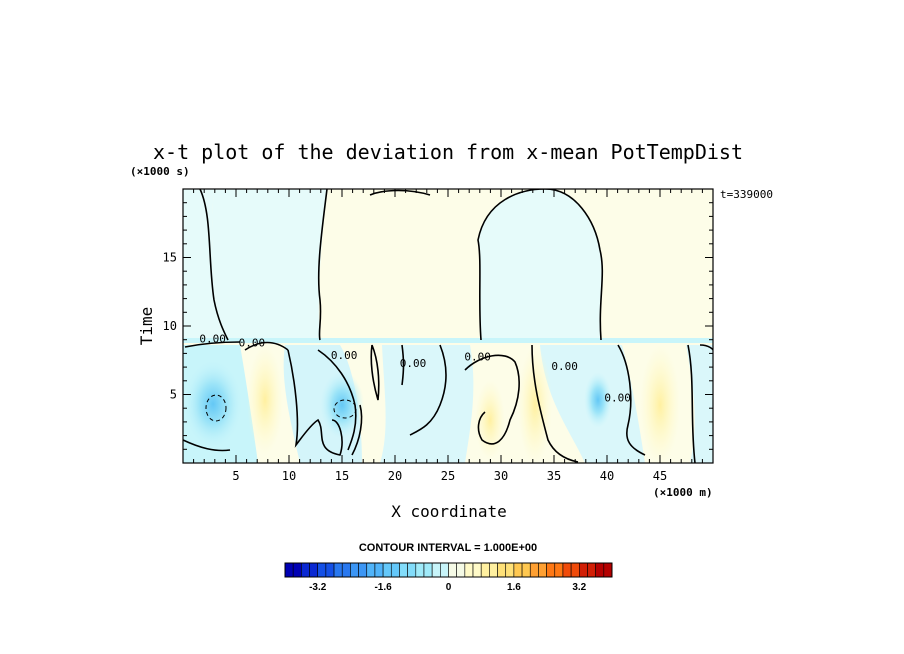 The height and width of the screenshot is (654, 904). I want to click on x-tick-label: 20, so click(395, 476).